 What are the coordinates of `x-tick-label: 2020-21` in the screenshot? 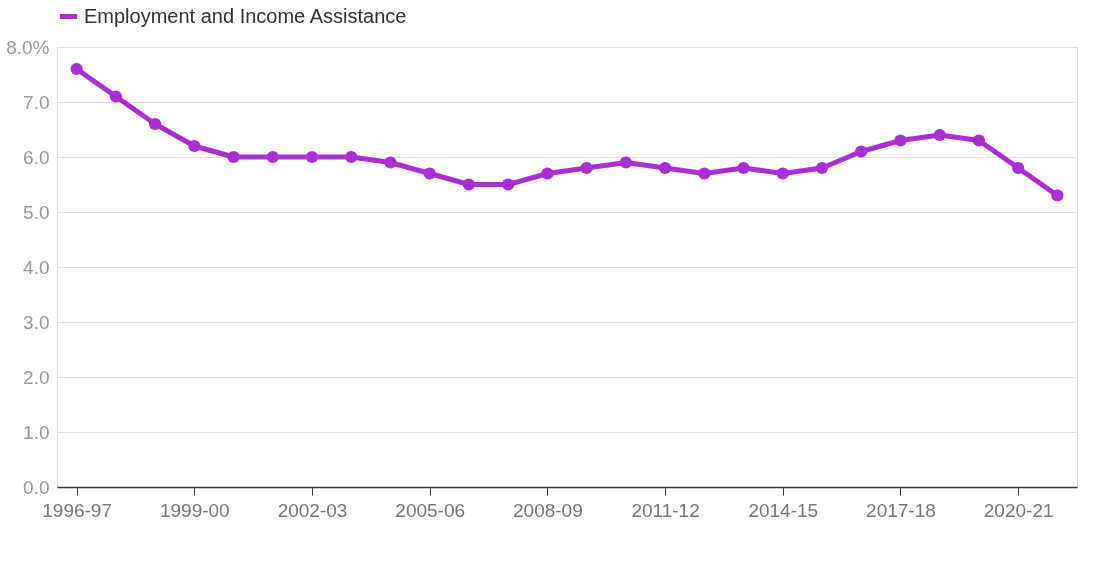 It's located at (1018, 510).